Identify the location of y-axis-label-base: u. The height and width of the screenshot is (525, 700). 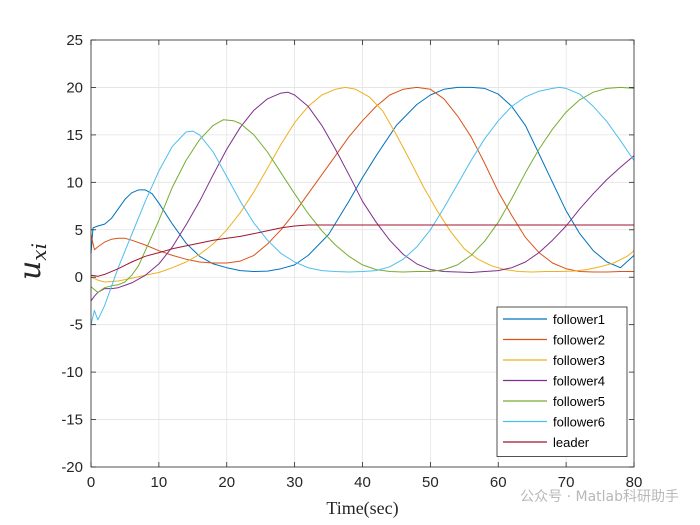
(30, 270).